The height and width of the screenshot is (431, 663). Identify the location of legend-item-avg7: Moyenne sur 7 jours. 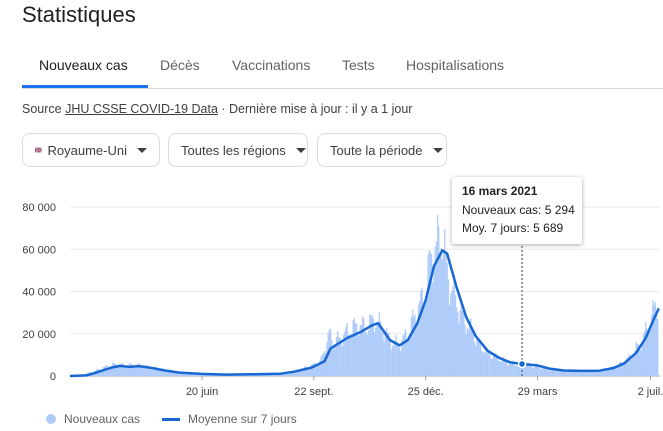
(229, 419).